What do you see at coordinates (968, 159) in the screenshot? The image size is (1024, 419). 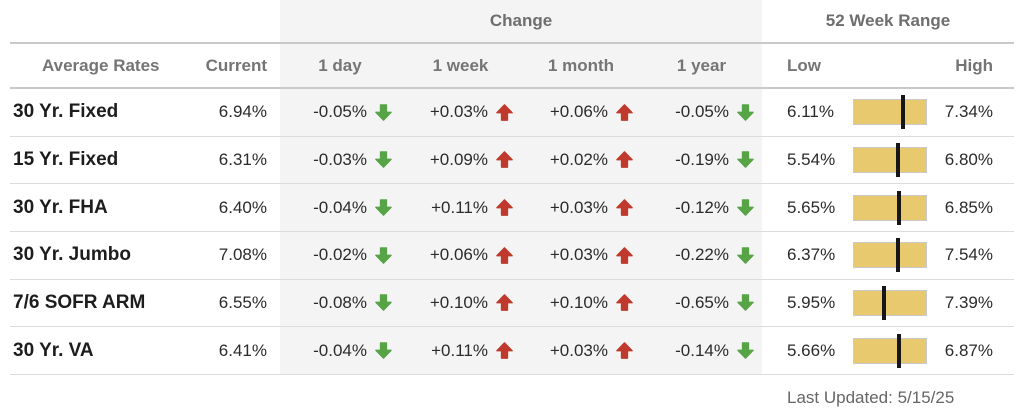 I see `range-high: 6.80%` at bounding box center [968, 159].